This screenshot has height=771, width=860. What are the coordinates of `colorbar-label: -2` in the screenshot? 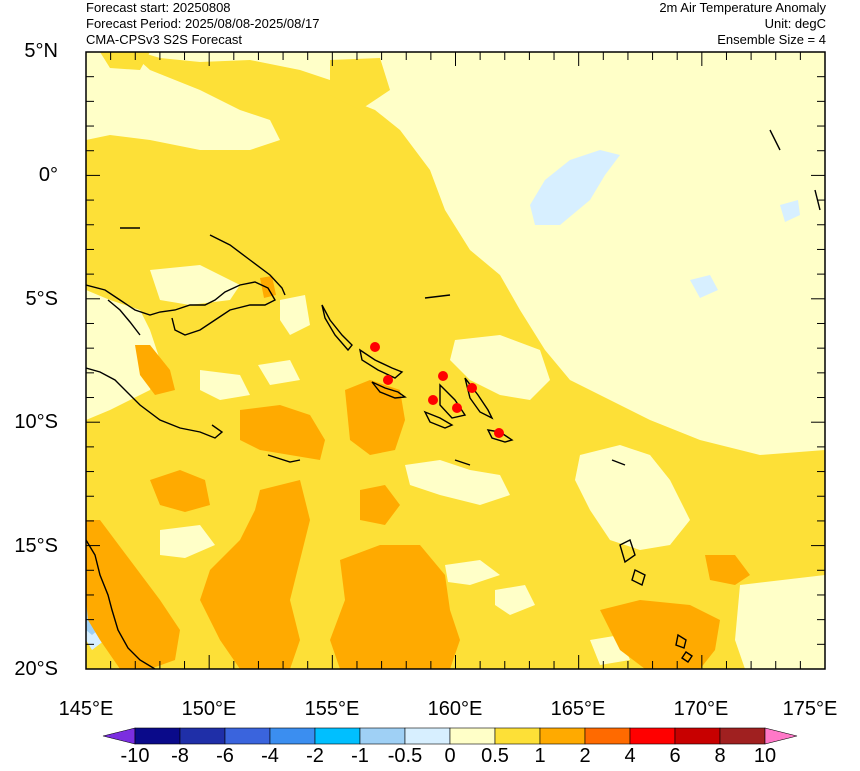 It's located at (315, 756).